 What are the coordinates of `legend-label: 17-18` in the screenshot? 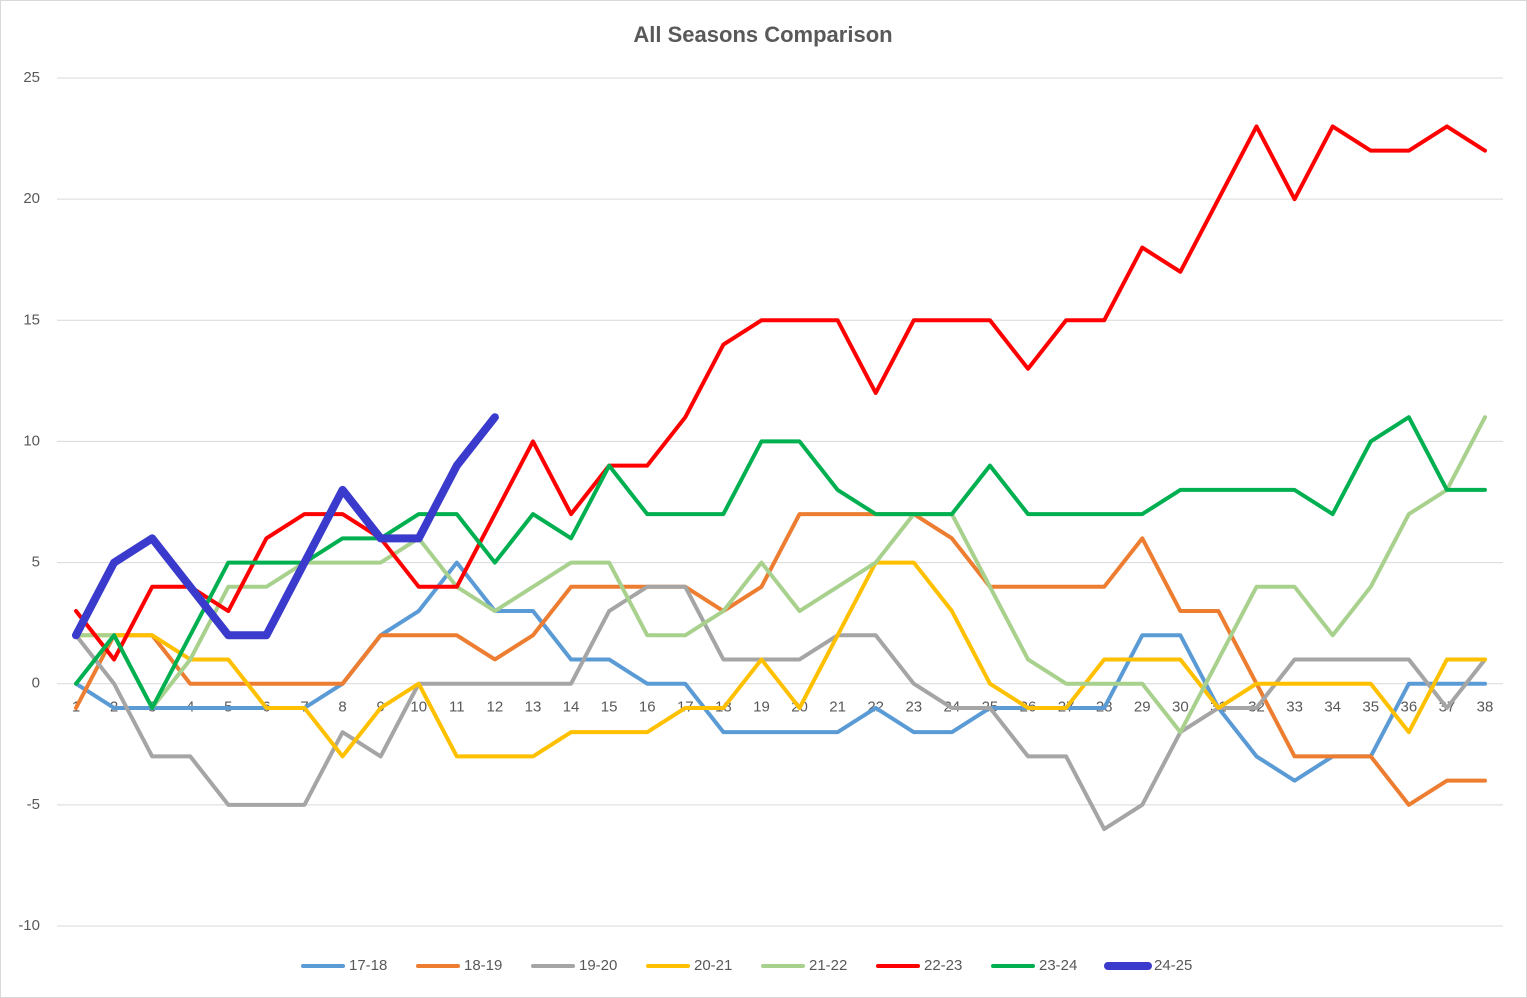 It's located at (368, 965).